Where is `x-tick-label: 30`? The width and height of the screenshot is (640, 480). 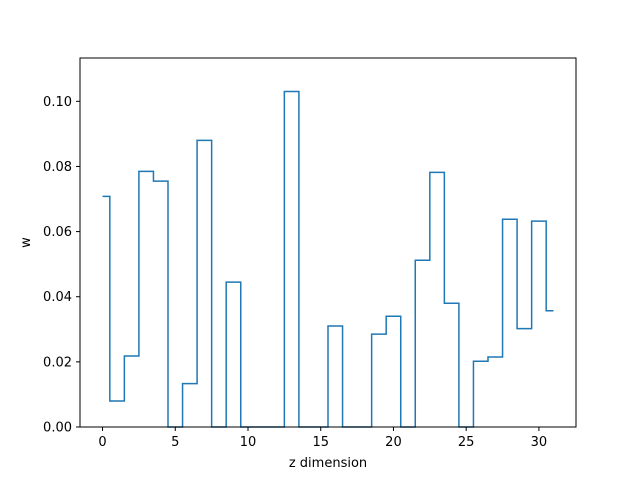
x-tick-label: 30 is located at coordinates (539, 442).